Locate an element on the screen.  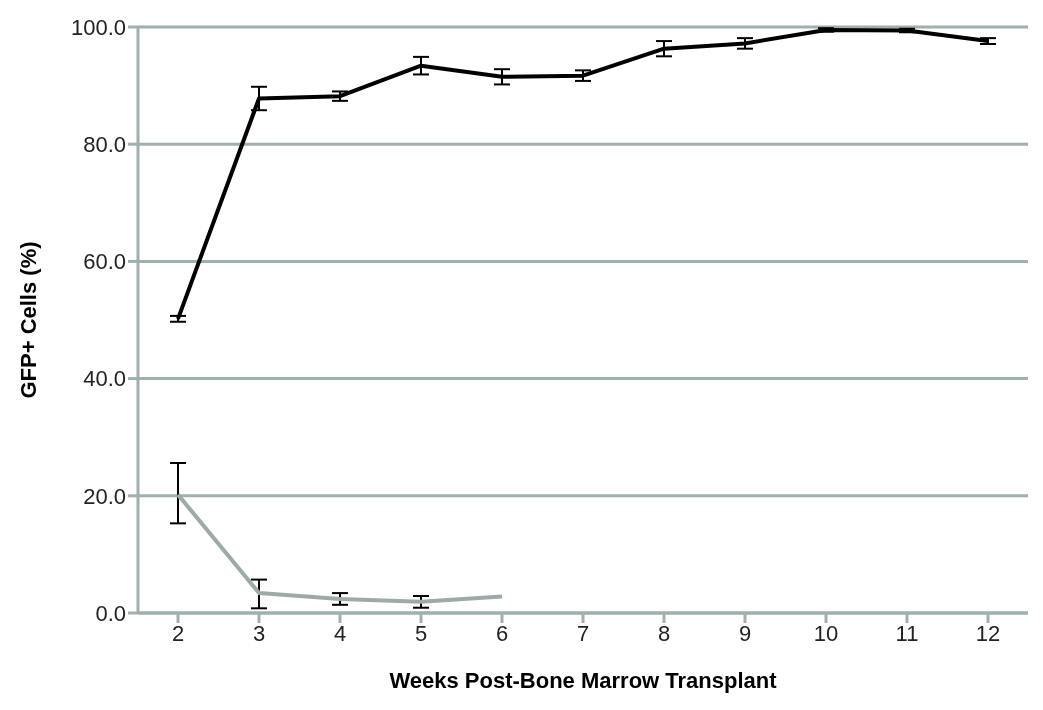
x-tick-label: 8 is located at coordinates (664, 633).